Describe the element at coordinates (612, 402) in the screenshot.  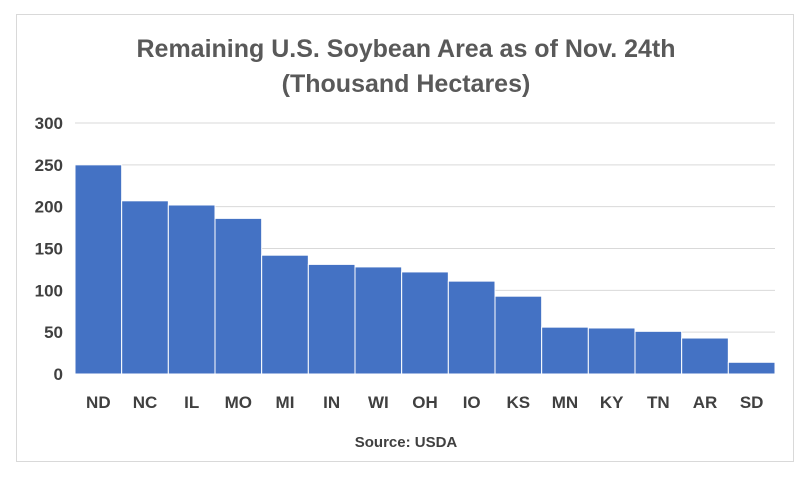
I see `x-tick-label: KY` at that location.